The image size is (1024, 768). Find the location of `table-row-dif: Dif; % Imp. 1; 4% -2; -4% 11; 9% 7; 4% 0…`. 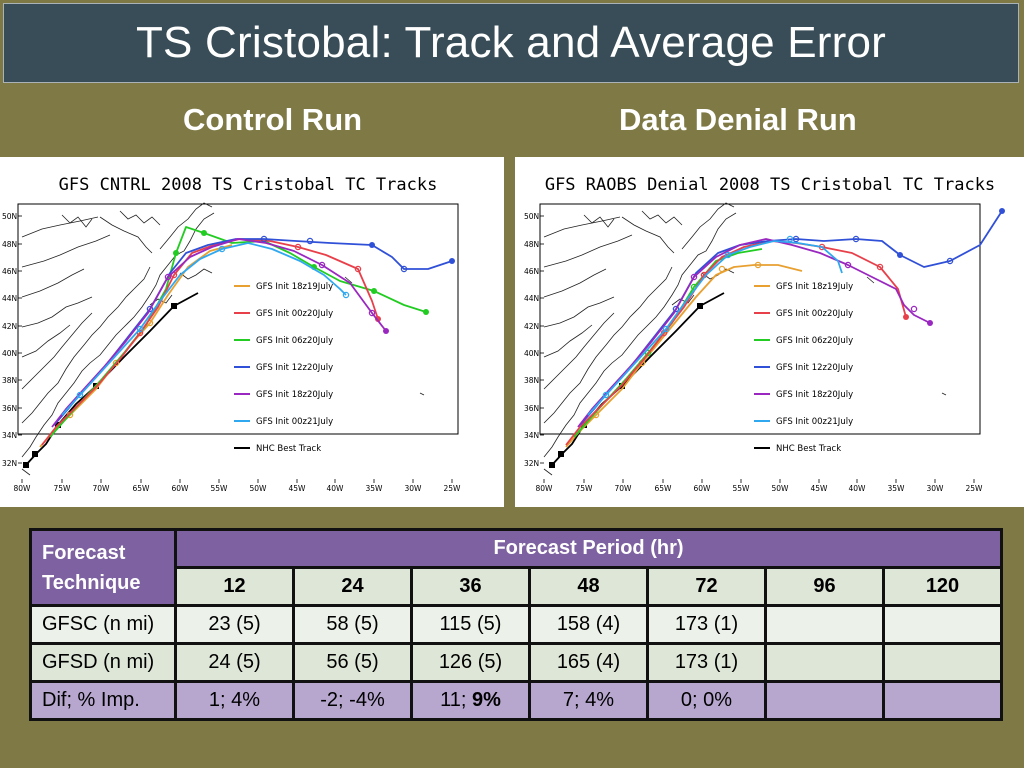

table-row-dif: Dif; % Imp. 1; 4% -2; -4% 11; 9% 7; 4% 0… is located at coordinates (516, 700).